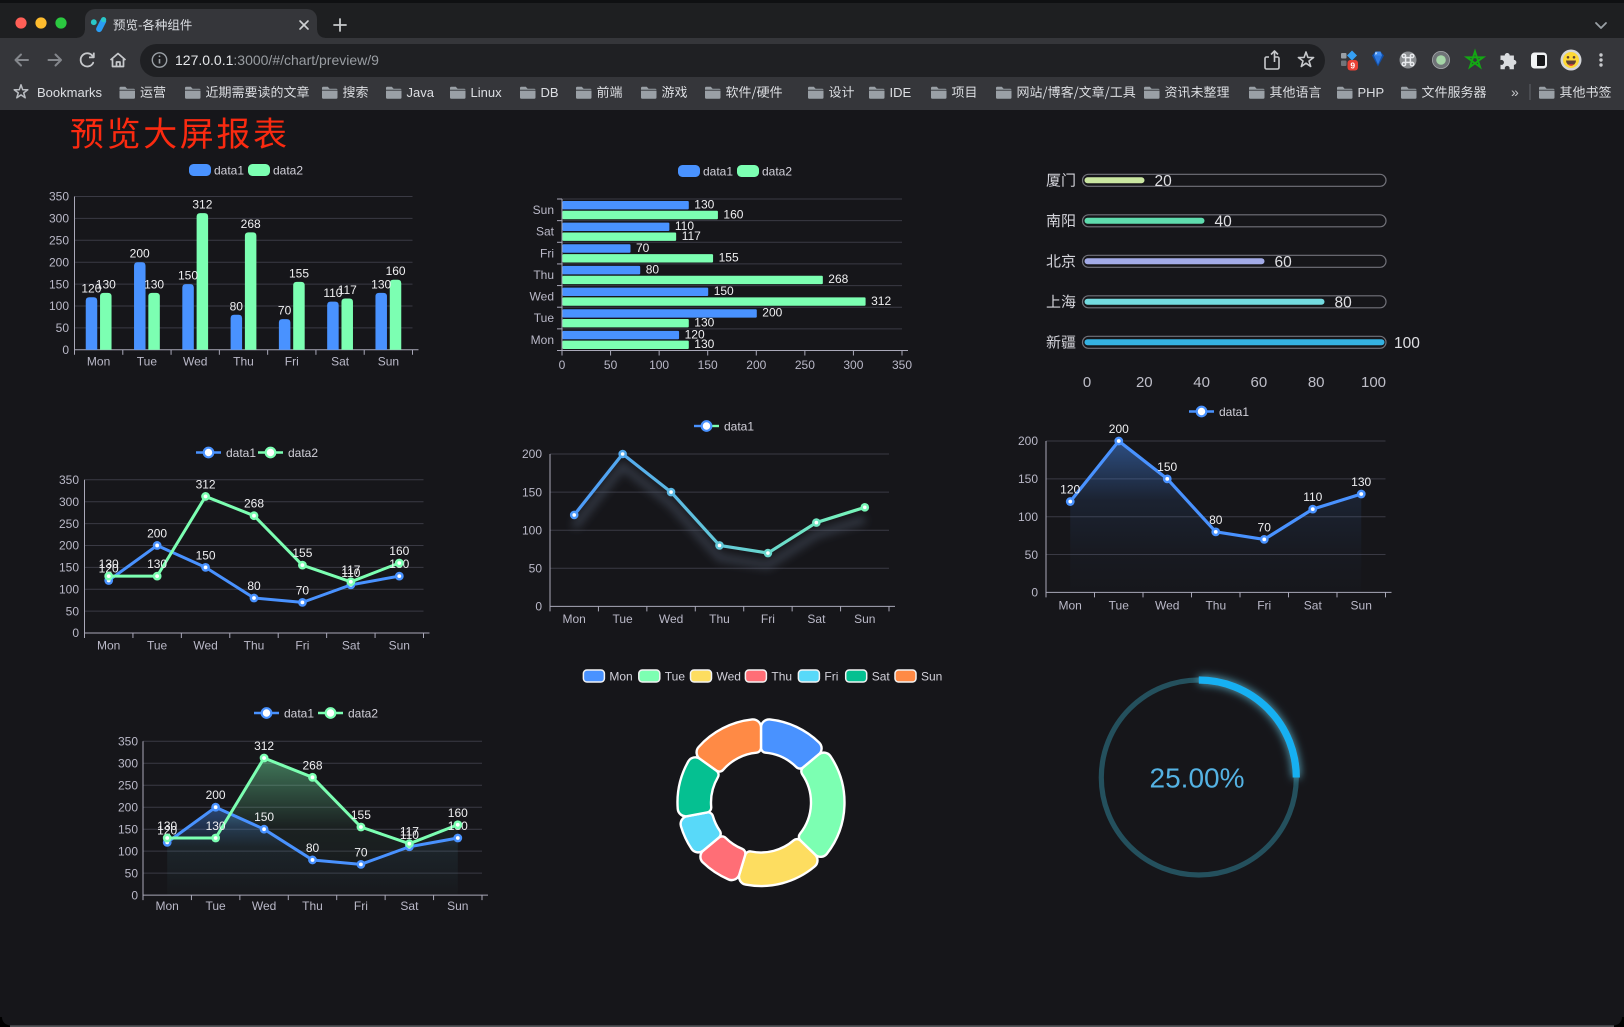 Image resolution: width=1624 pixels, height=1027 pixels. Describe the element at coordinates (251, 224) in the screenshot. I see `svg-text: 268` at that location.